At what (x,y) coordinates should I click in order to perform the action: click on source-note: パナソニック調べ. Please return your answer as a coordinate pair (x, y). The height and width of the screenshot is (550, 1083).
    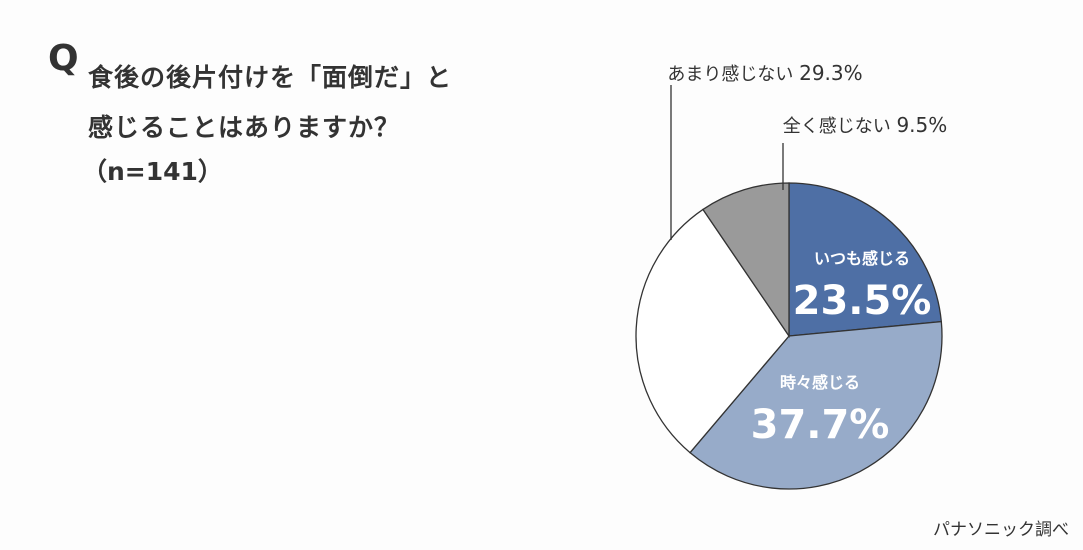
    Looking at the image, I should click on (1001, 530).